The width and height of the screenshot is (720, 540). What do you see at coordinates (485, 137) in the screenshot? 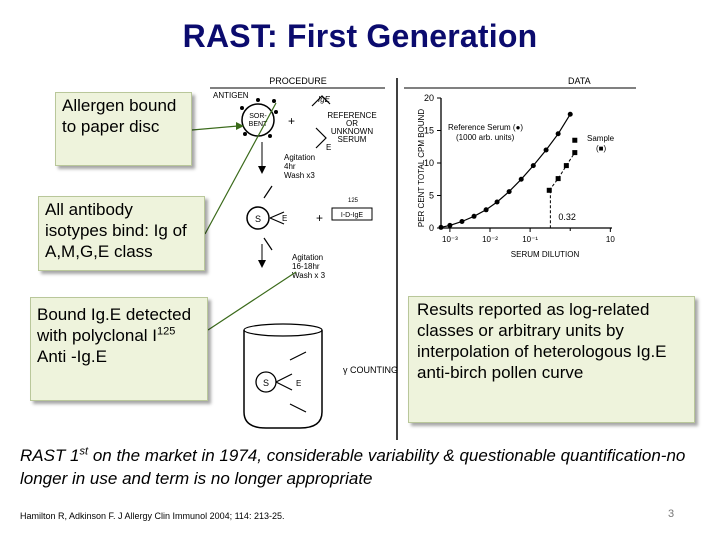
I see `legend-reference-sub: (1000 arb. units)` at bounding box center [485, 137].